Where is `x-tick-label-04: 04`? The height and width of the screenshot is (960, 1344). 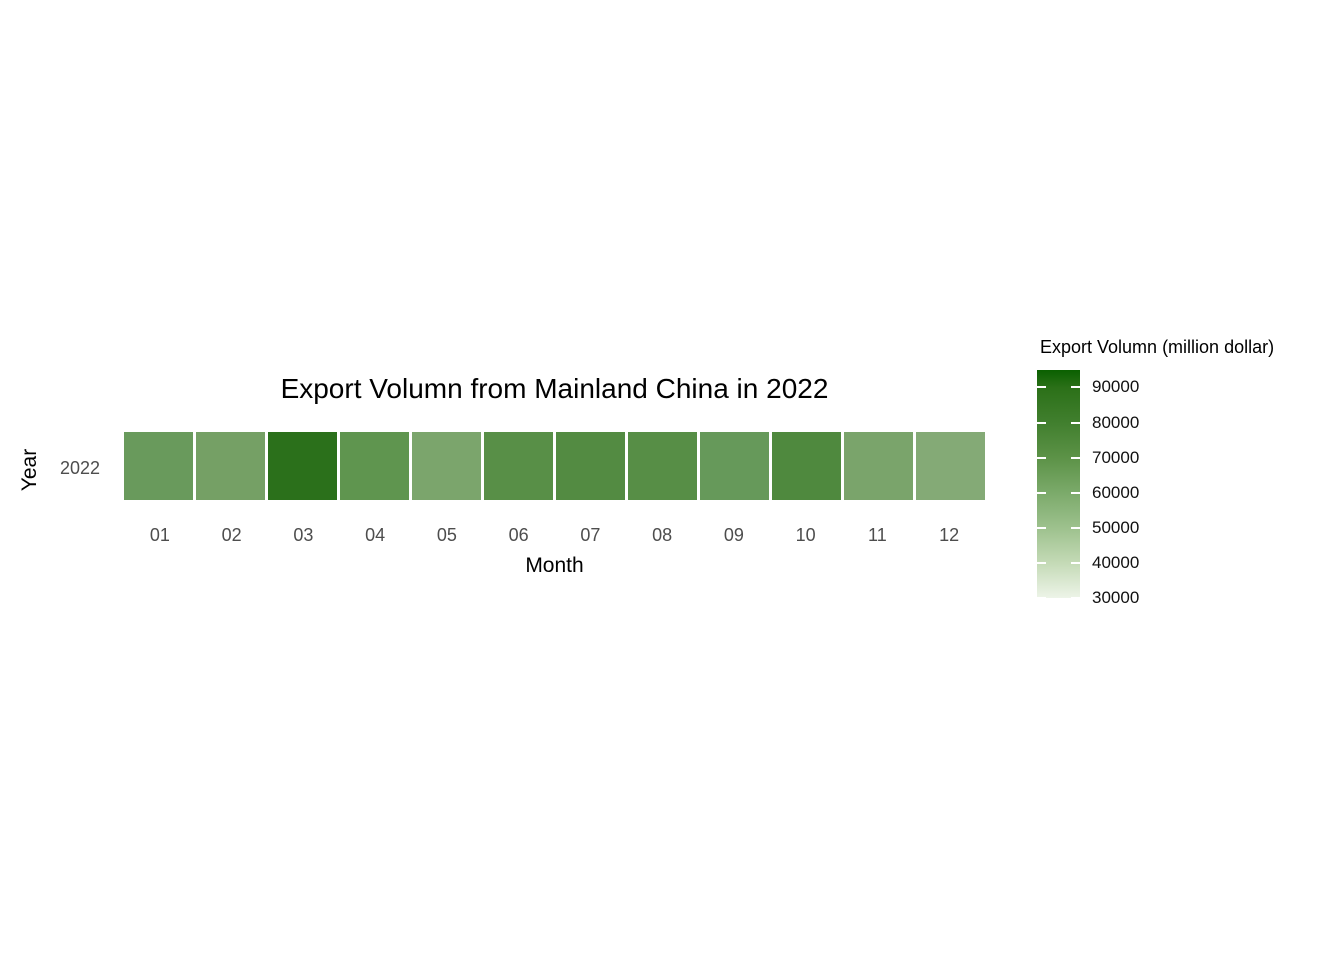
x-tick-label-04: 04 is located at coordinates (375, 535).